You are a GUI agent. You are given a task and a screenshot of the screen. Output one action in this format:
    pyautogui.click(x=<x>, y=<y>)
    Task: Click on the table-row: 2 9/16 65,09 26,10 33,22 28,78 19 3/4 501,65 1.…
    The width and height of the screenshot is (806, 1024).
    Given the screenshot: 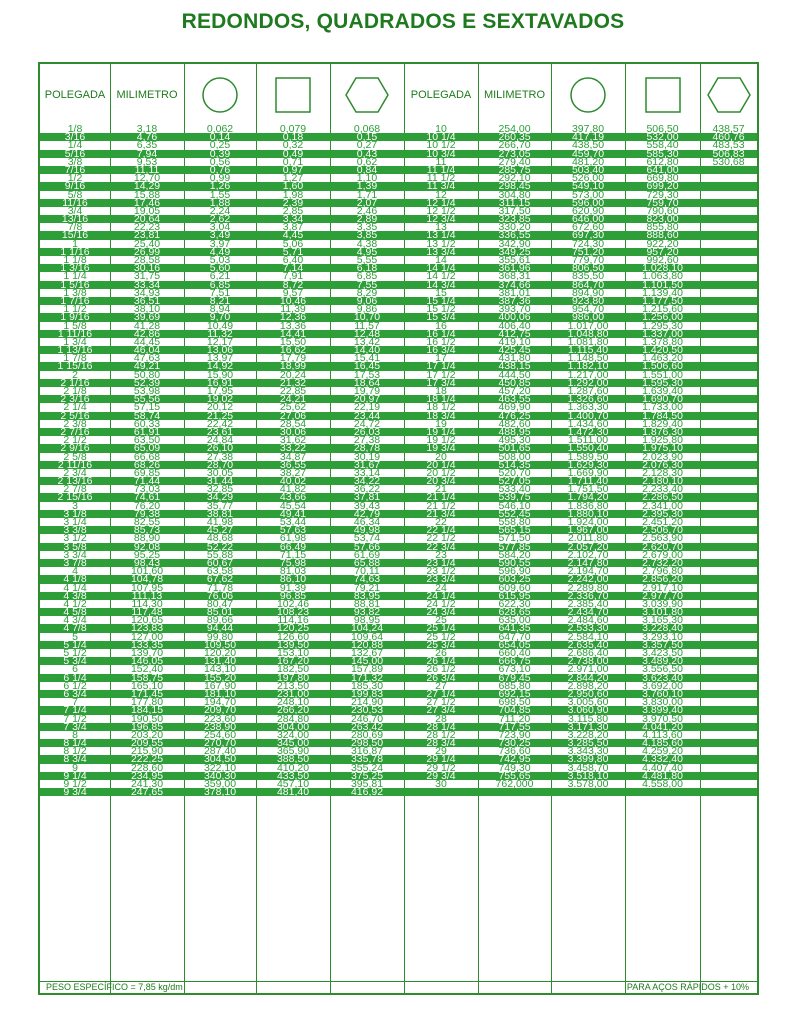 What is the action you would take?
    pyautogui.click(x=398, y=448)
    